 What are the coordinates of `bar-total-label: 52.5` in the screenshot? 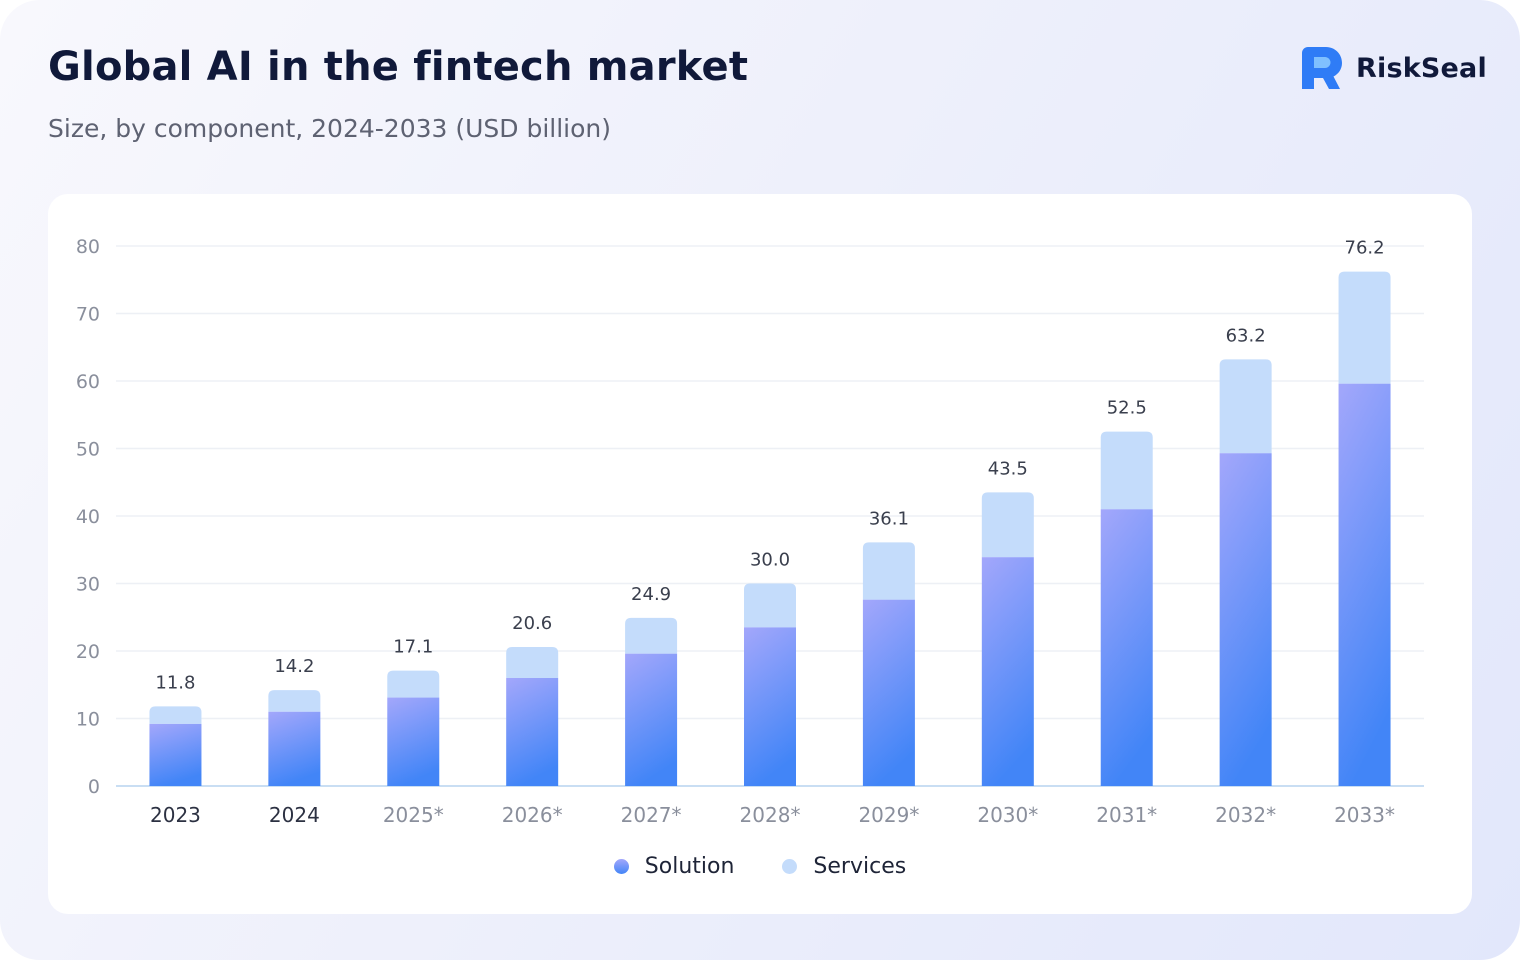 It's located at (1127, 408).